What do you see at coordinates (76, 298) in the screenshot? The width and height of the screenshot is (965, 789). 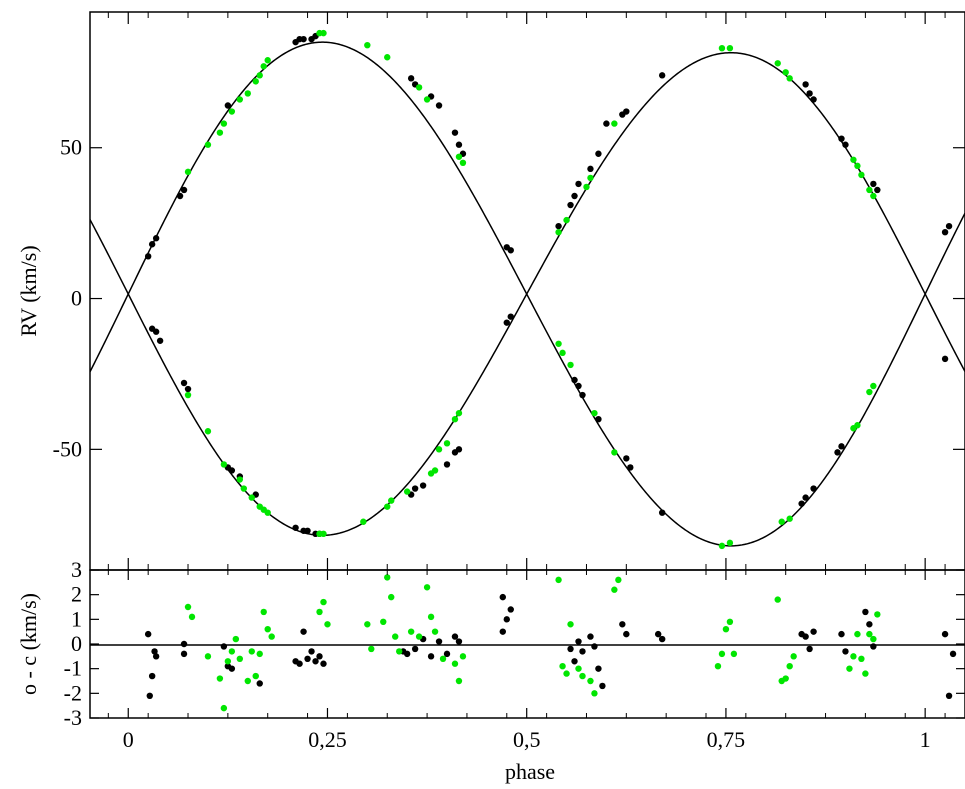 I see `y-tick-label: 0` at bounding box center [76, 298].